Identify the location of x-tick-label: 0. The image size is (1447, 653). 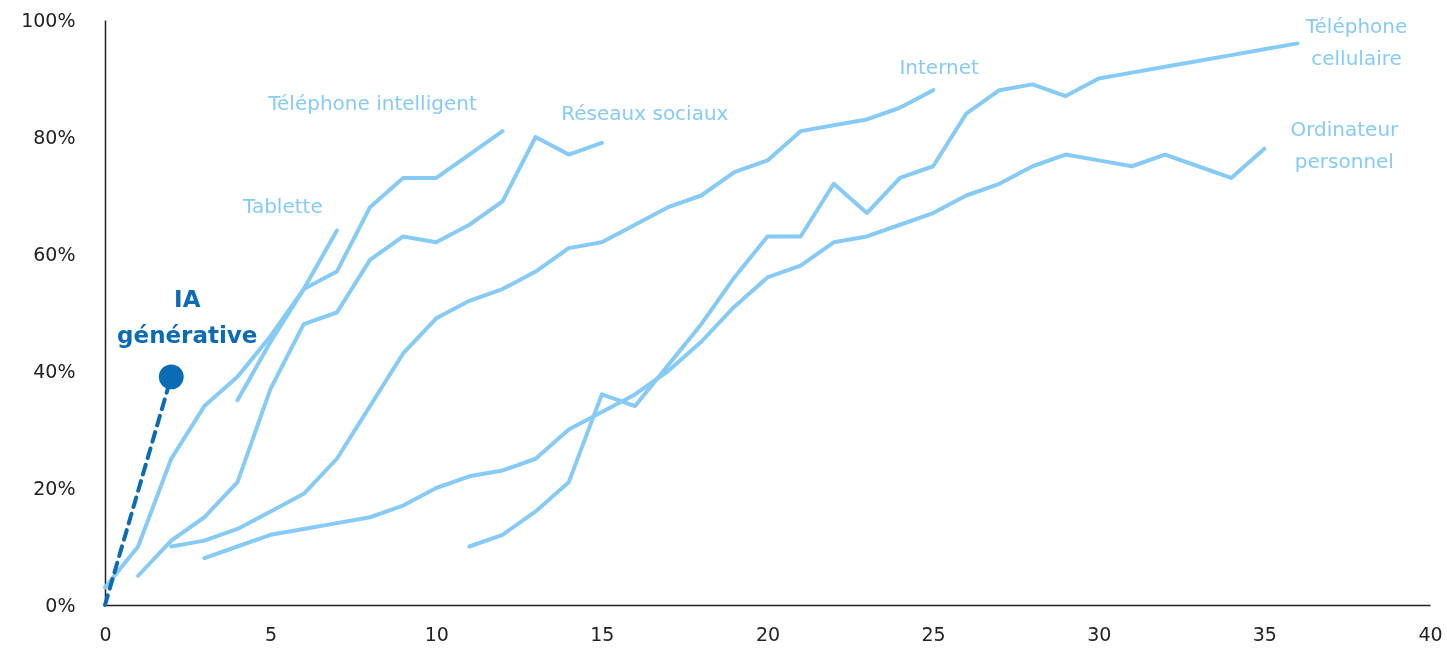
(105, 633).